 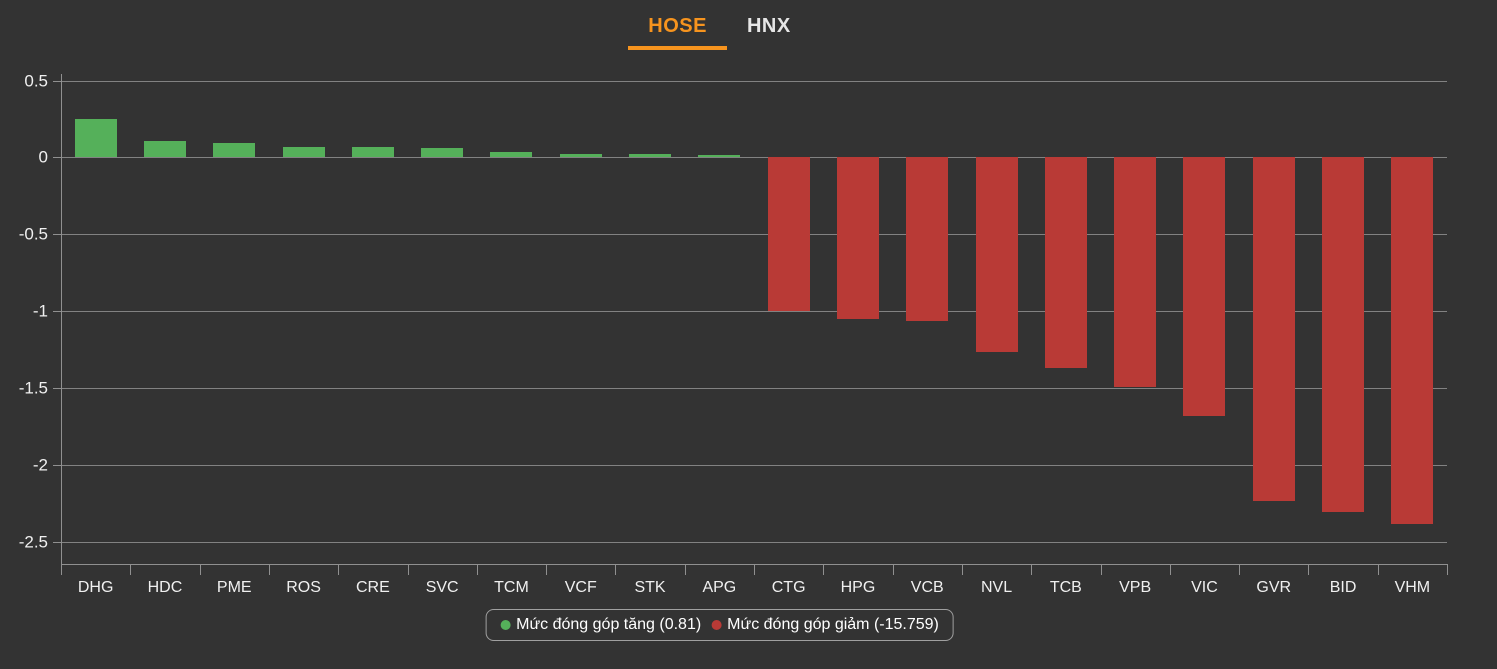 I want to click on x-axis-label-TCB: TCB, so click(x=1065, y=587).